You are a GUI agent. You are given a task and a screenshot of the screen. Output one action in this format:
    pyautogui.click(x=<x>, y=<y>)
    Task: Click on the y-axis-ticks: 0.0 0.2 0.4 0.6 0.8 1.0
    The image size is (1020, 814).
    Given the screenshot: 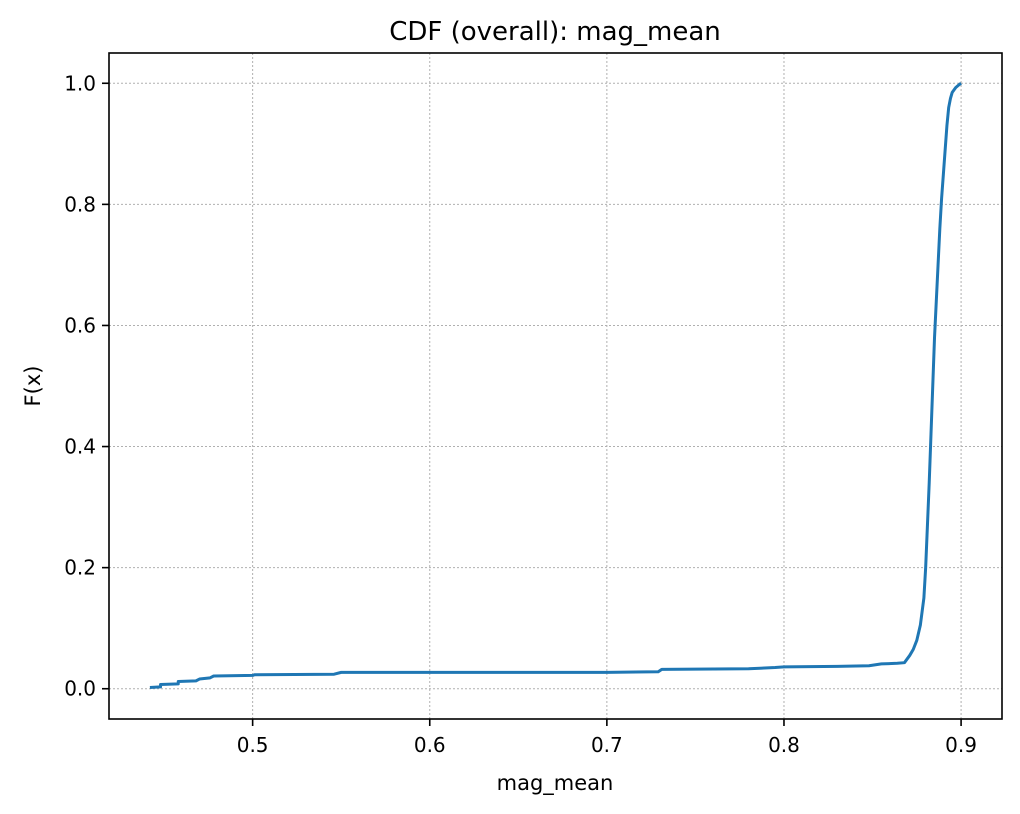 What is the action you would take?
    pyautogui.click(x=86, y=386)
    